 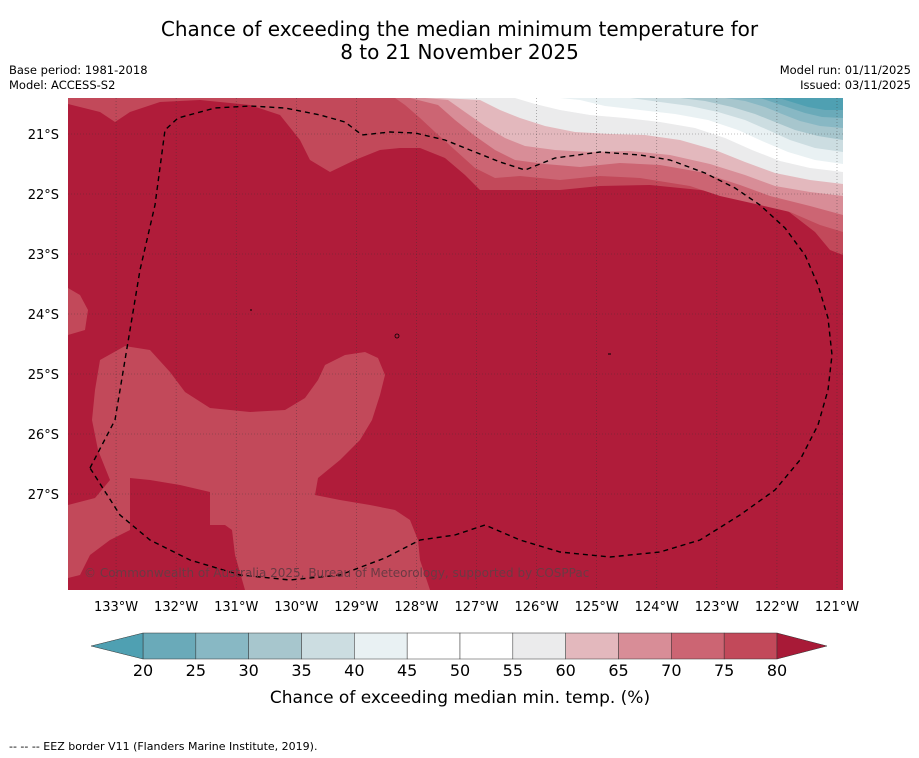 What do you see at coordinates (777, 670) in the screenshot?
I see `colorbar-tick-label: 80` at bounding box center [777, 670].